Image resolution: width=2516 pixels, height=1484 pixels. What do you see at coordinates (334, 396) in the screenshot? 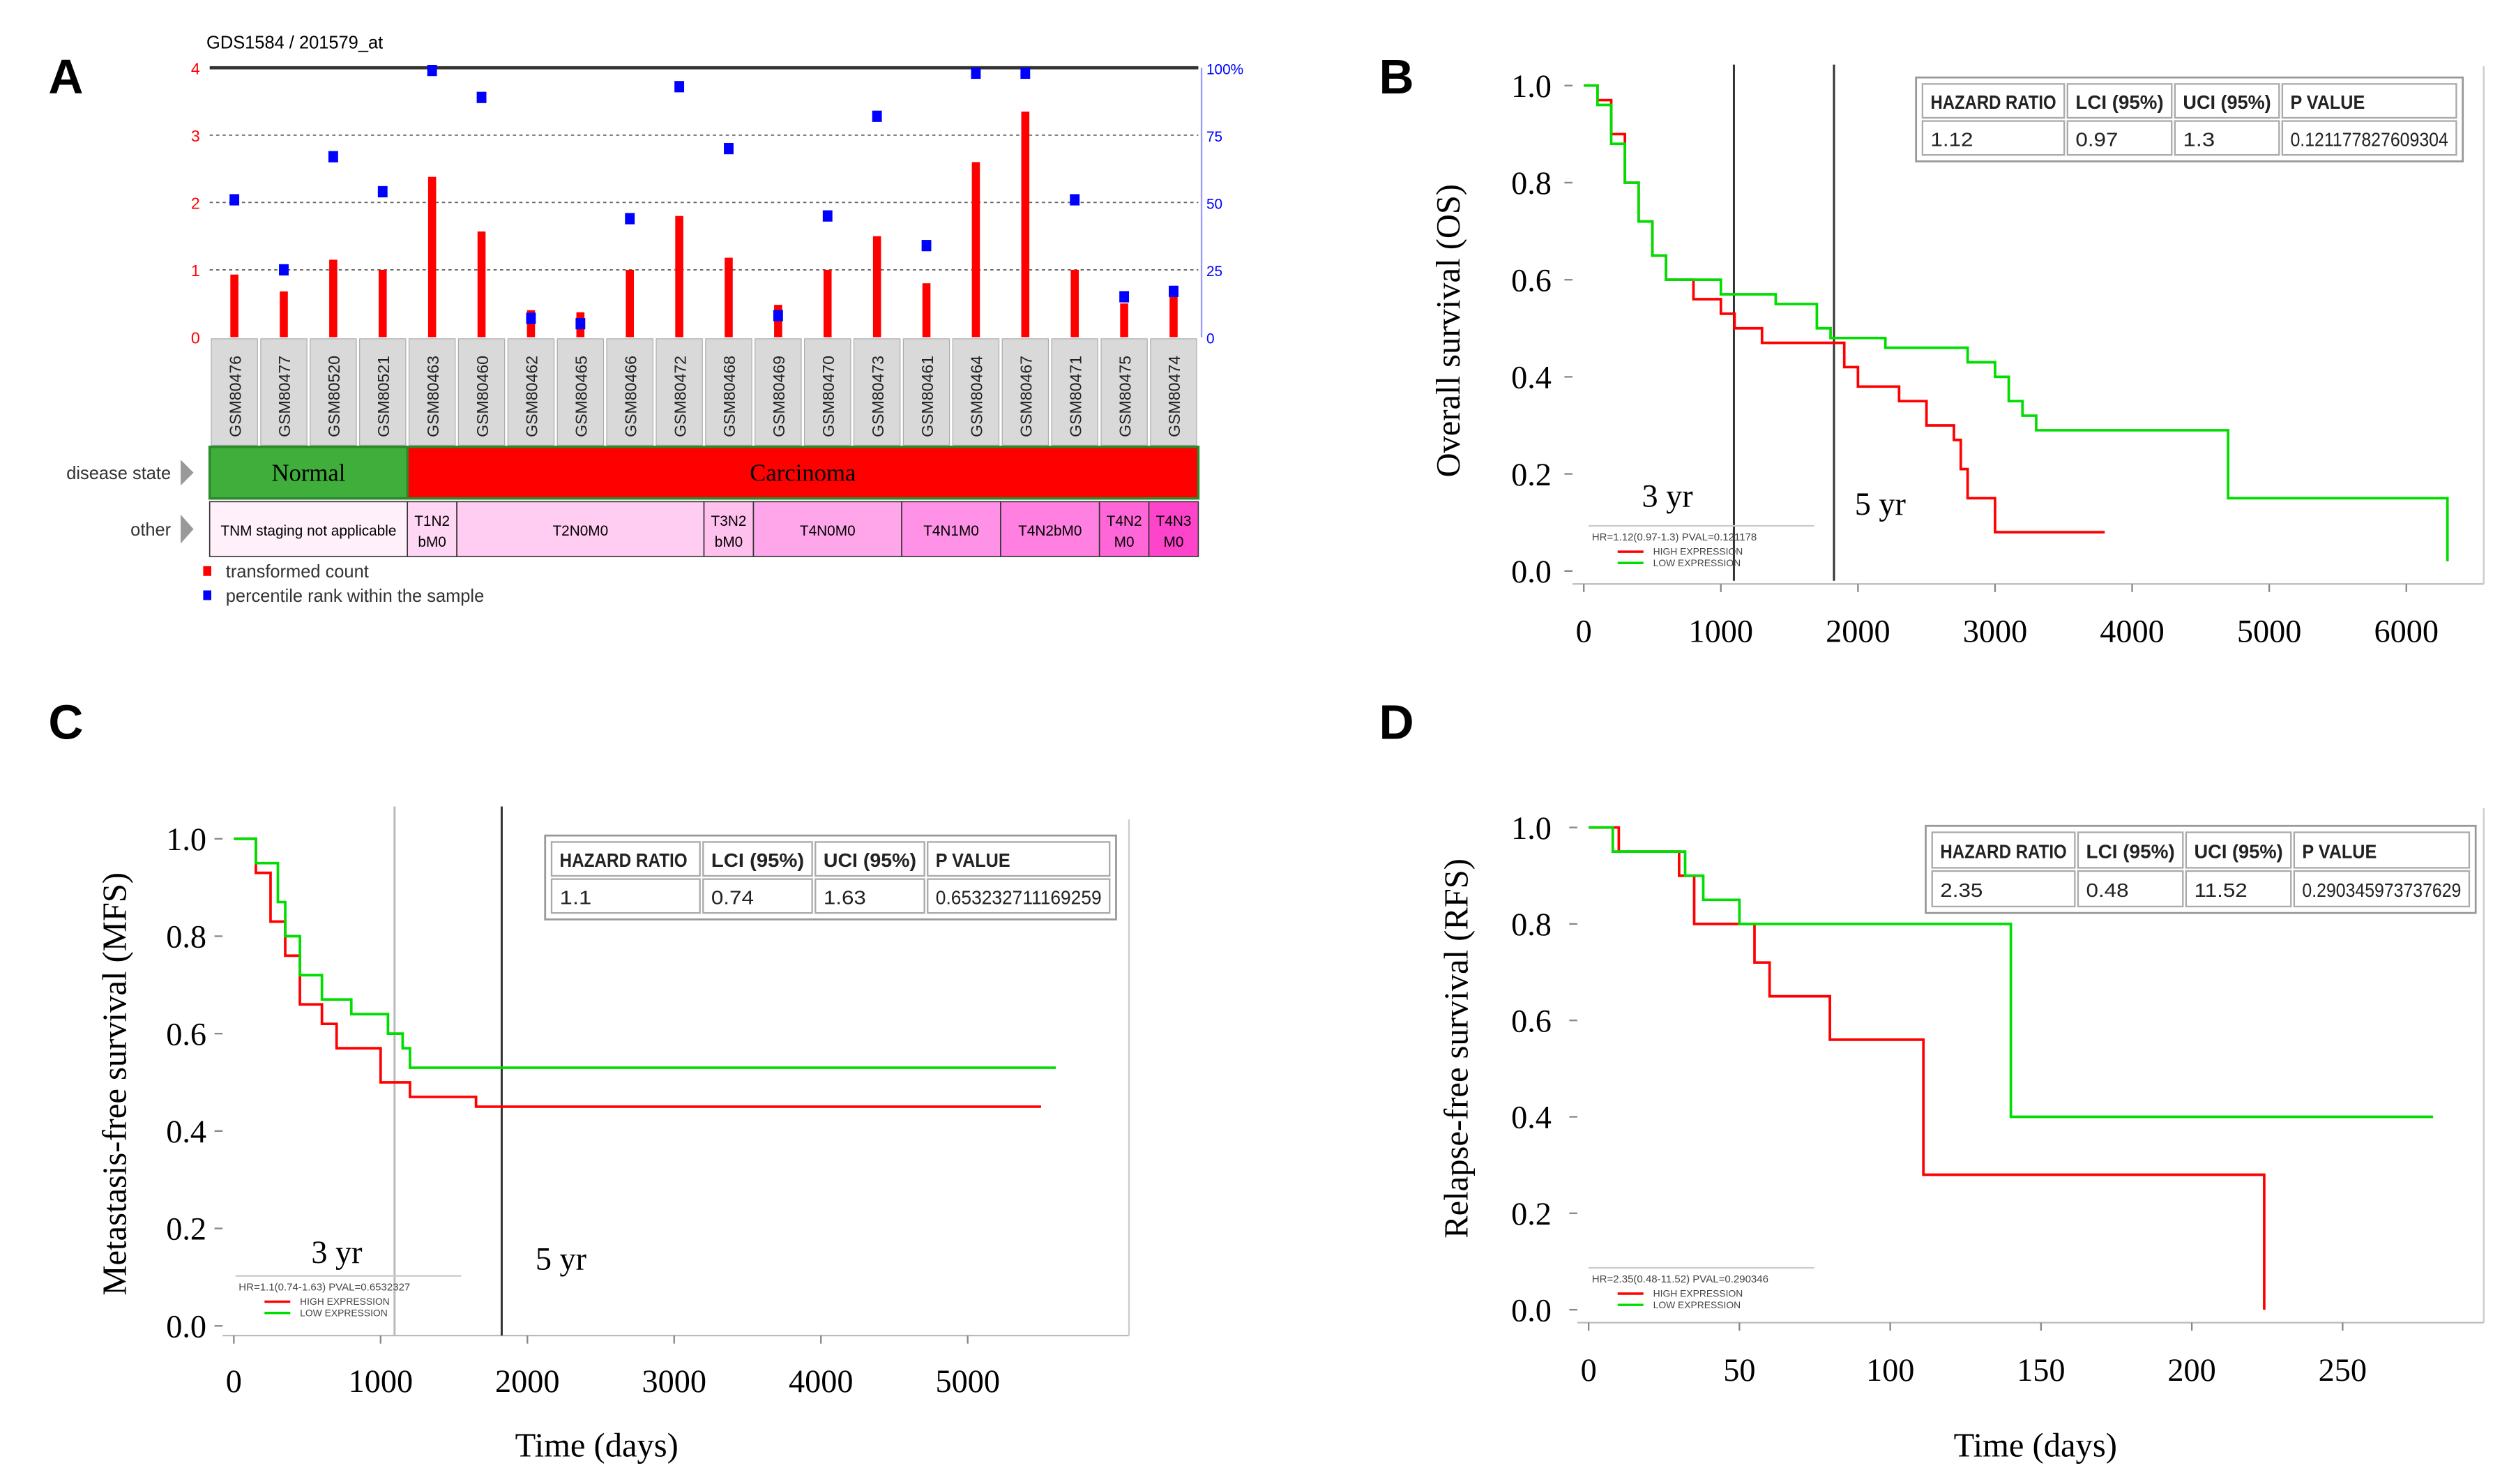
I see `sample-label: GSM80520` at bounding box center [334, 396].